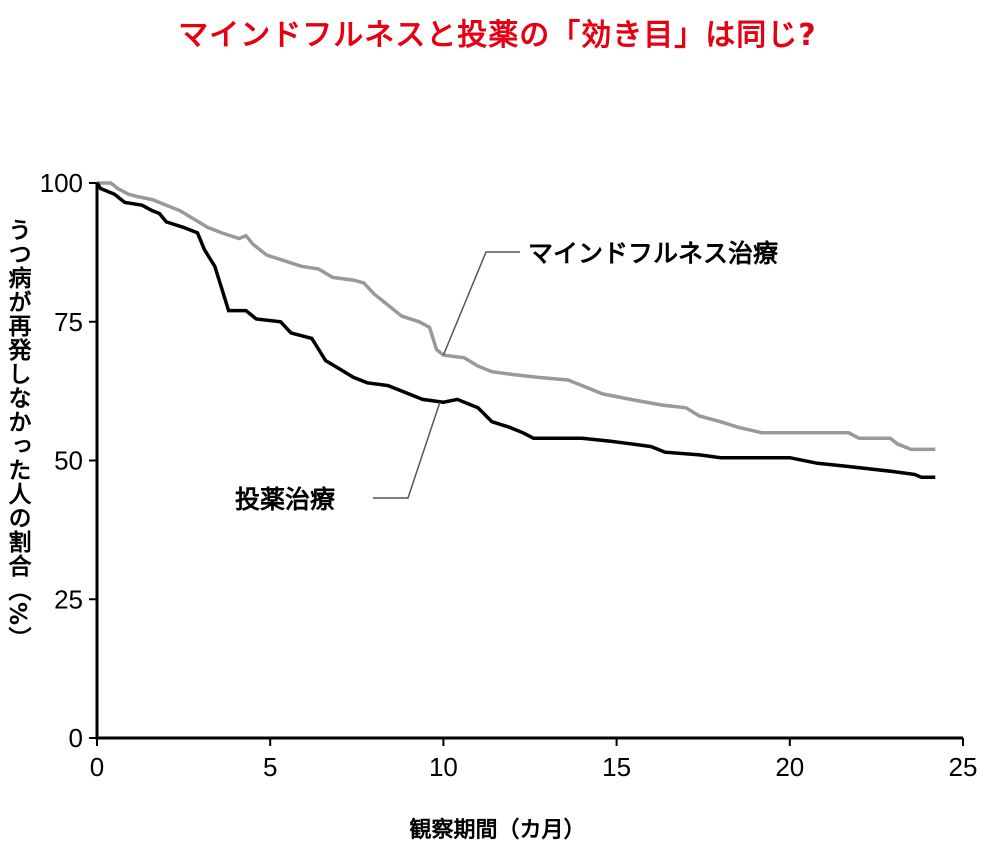 The width and height of the screenshot is (995, 853). What do you see at coordinates (963, 767) in the screenshot?
I see `x-tick-label: 25` at bounding box center [963, 767].